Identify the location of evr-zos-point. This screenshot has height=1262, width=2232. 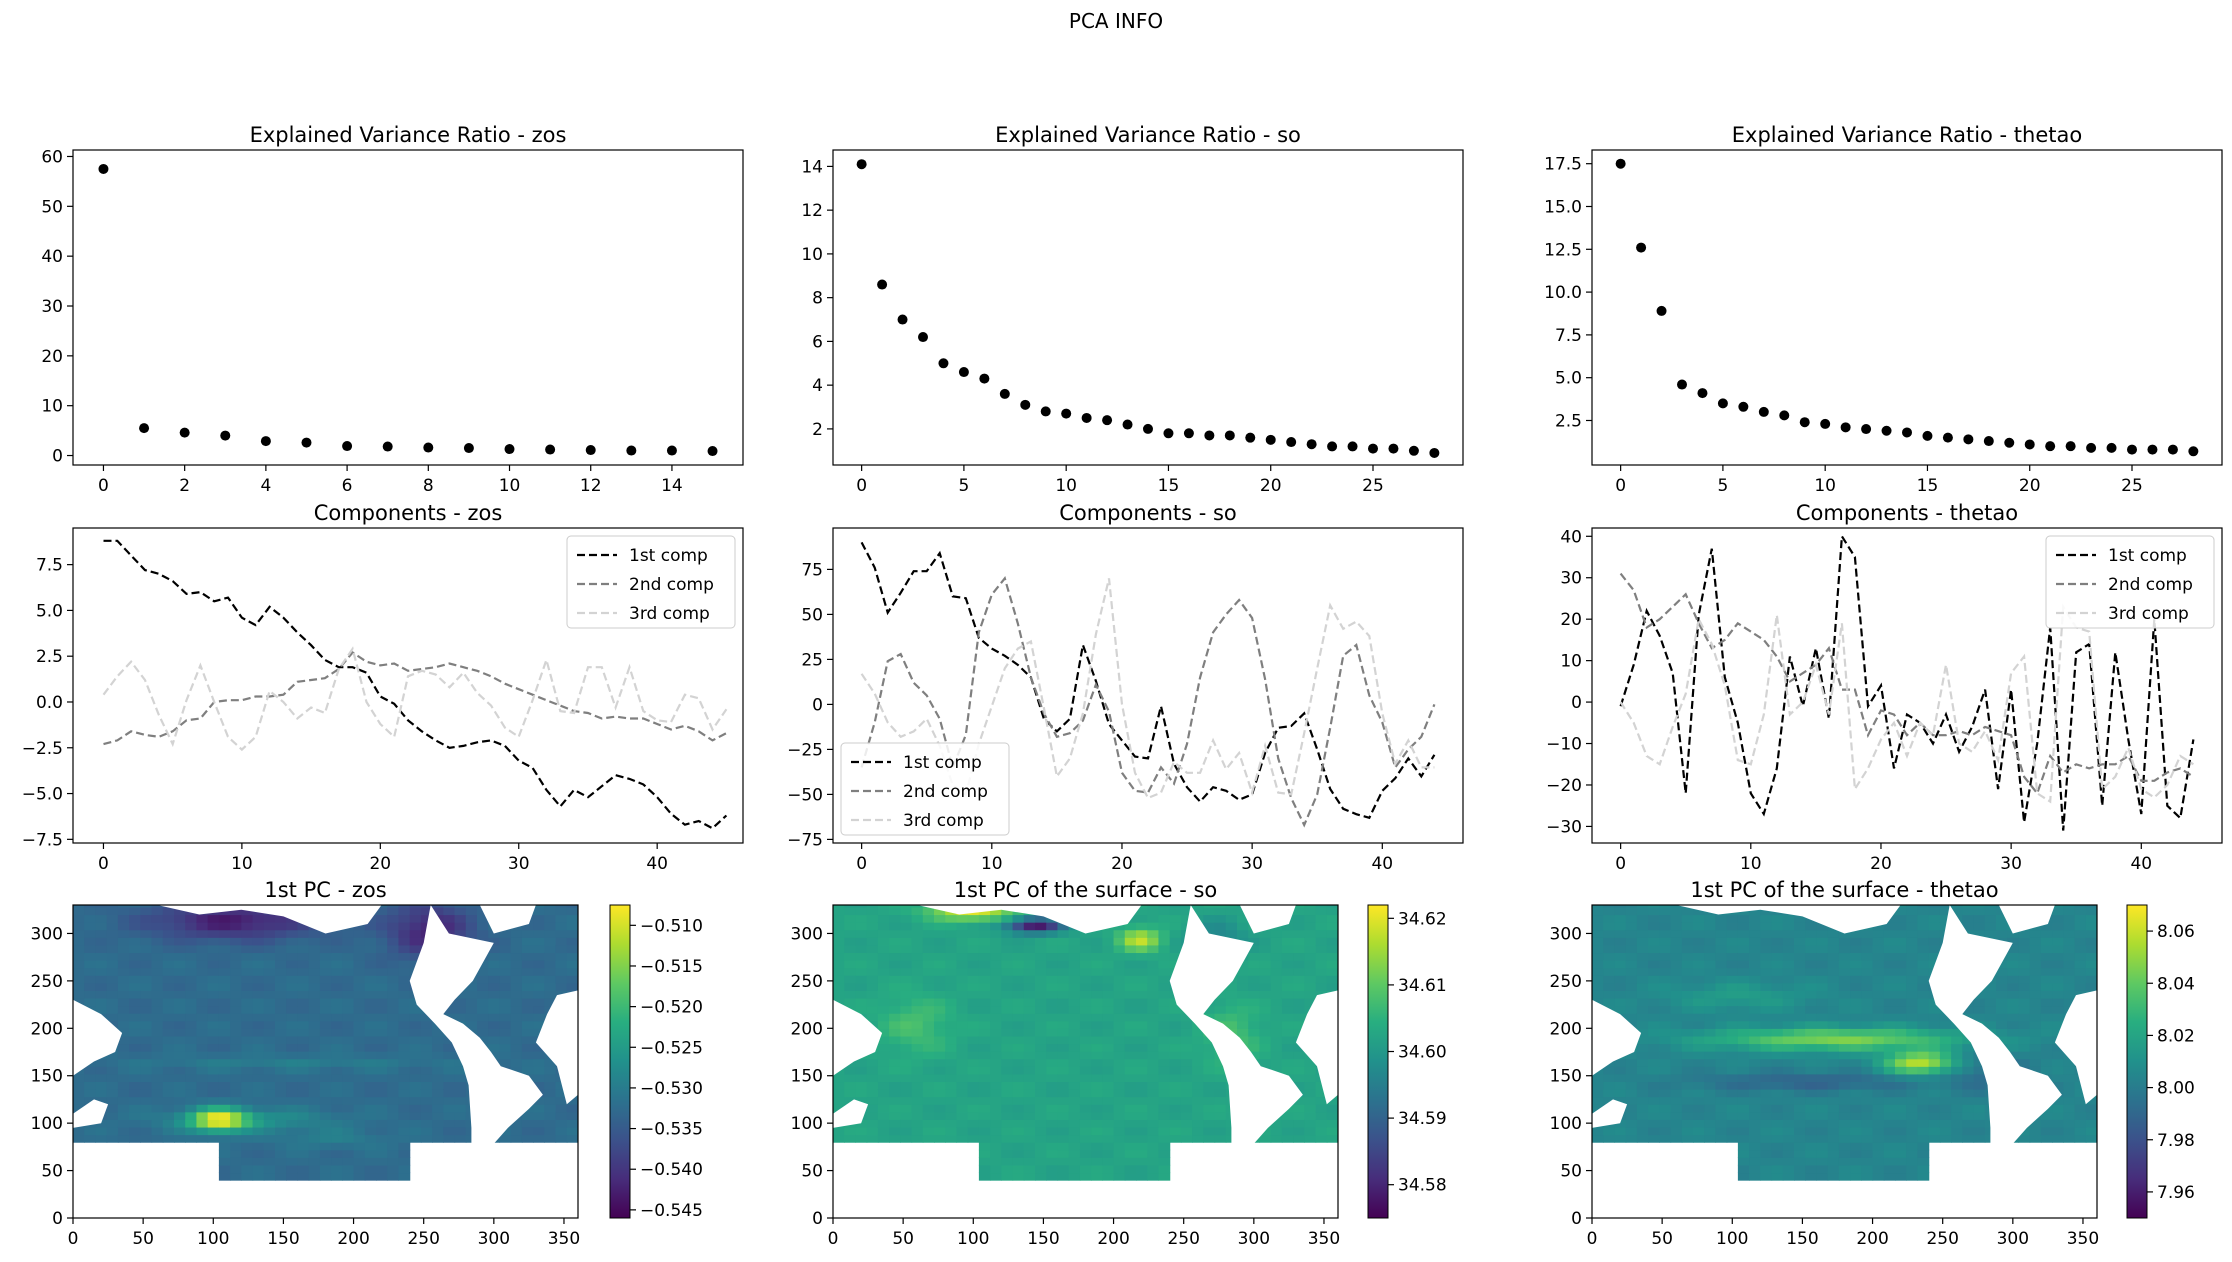
(265, 441).